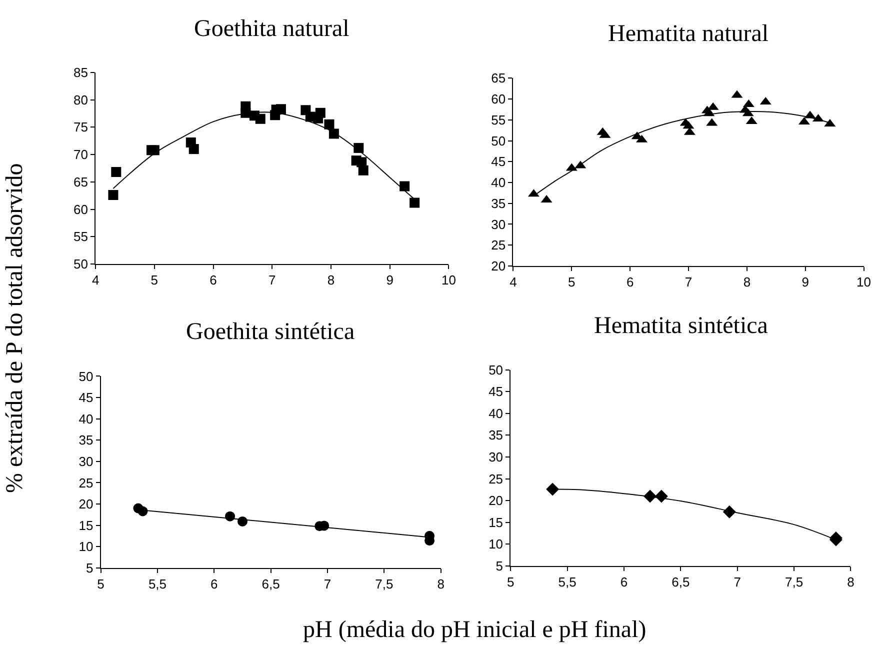  What do you see at coordinates (474, 630) in the screenshot?
I see `x-axis-title: pH (média do pH inicial e pH final)` at bounding box center [474, 630].